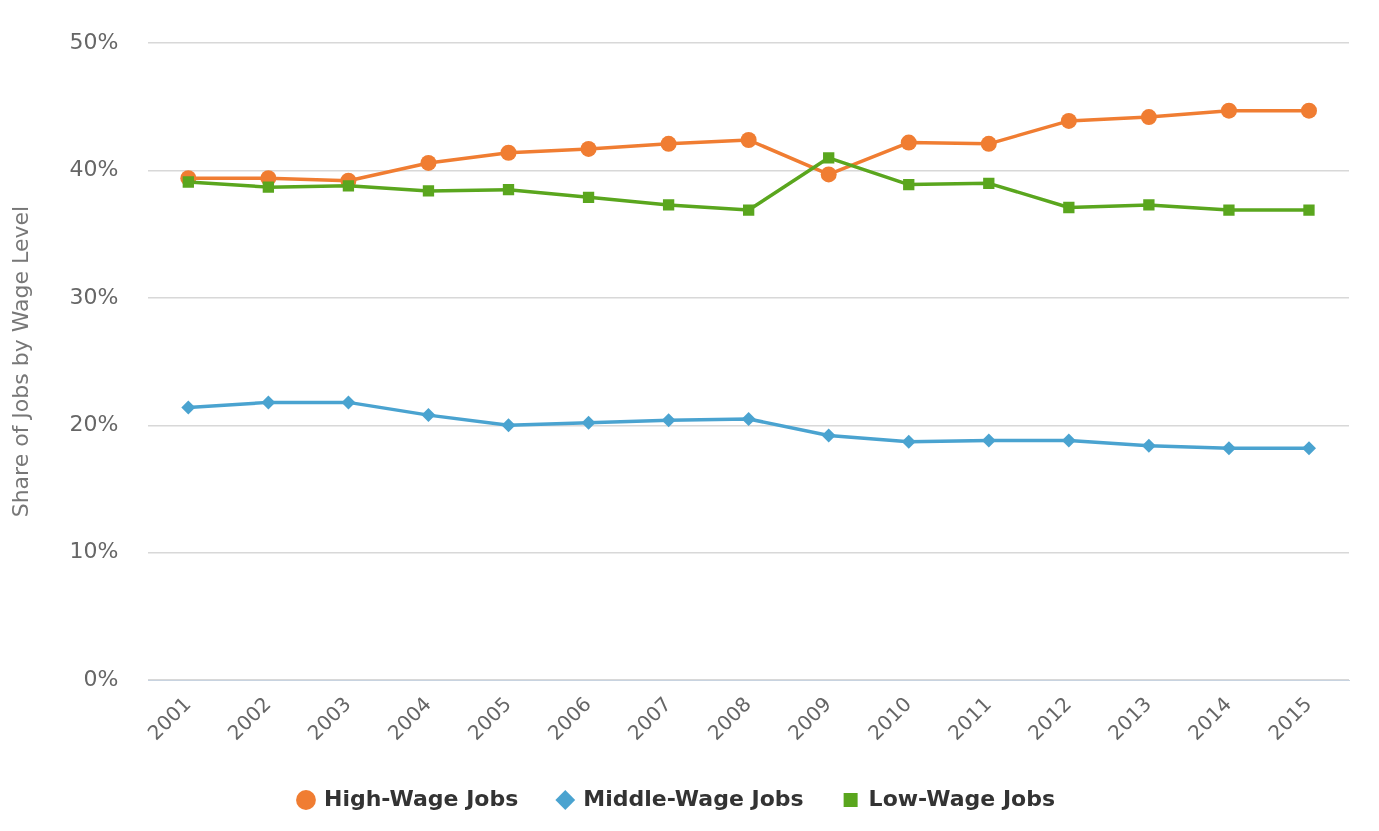 This screenshot has height=831, width=1379. What do you see at coordinates (94, 41) in the screenshot?
I see `y-tick-label: 50%` at bounding box center [94, 41].